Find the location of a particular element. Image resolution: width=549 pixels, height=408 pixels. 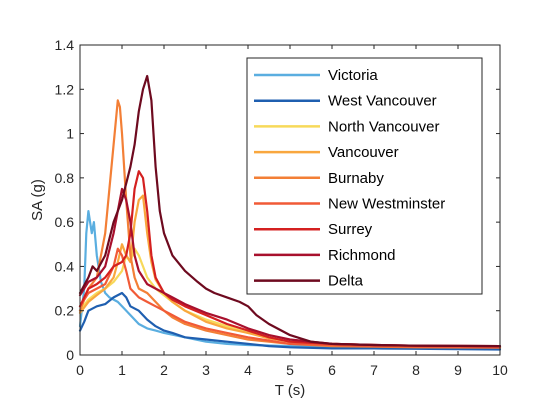

legend-label-8: Delta is located at coordinates (346, 281).